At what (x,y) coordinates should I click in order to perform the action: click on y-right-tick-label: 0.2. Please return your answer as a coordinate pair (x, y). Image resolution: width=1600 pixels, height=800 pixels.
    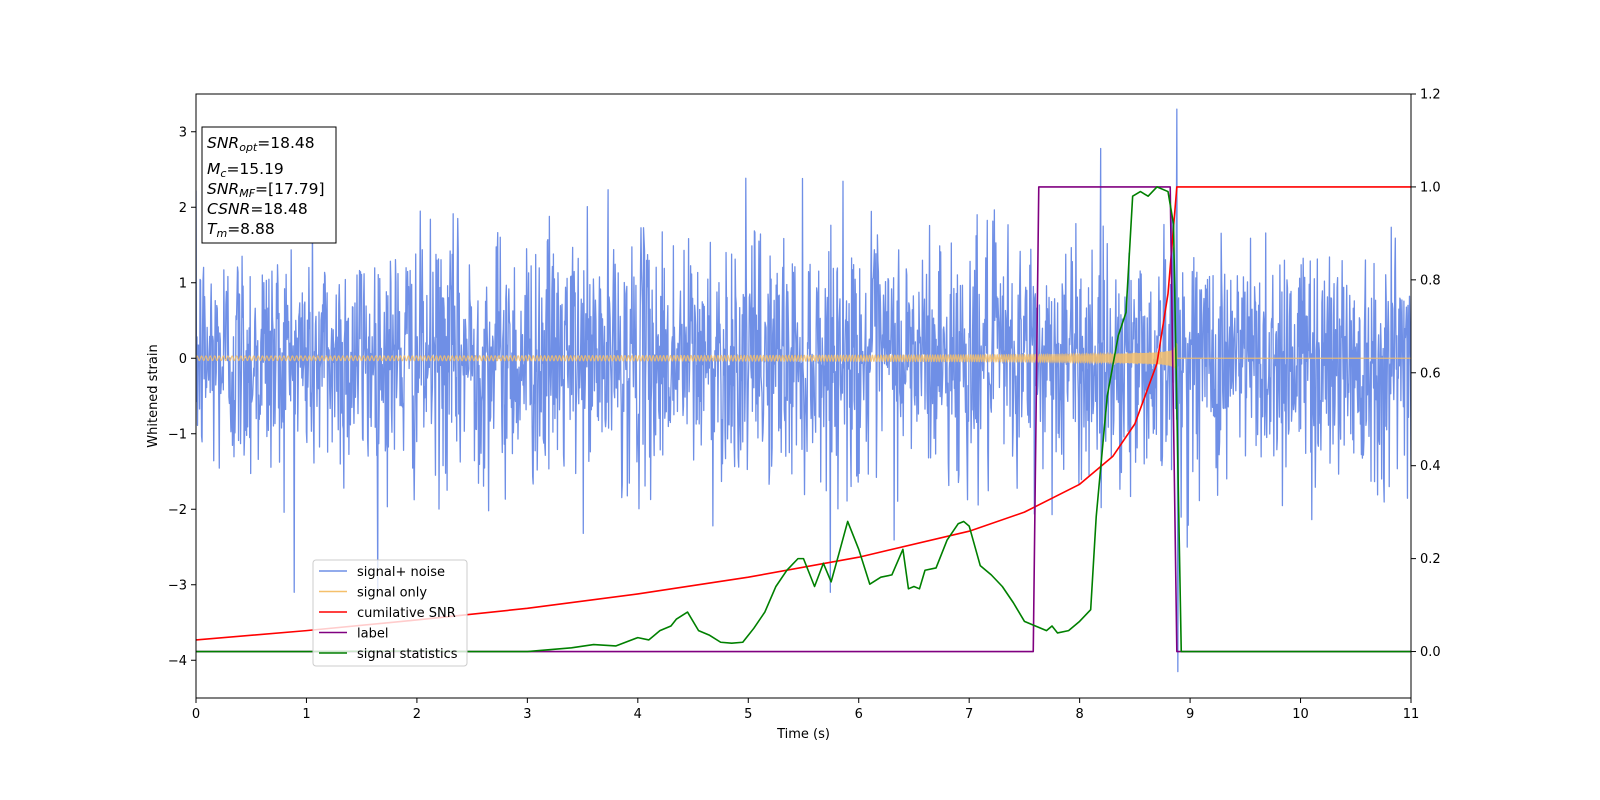
    Looking at the image, I should click on (1430, 559).